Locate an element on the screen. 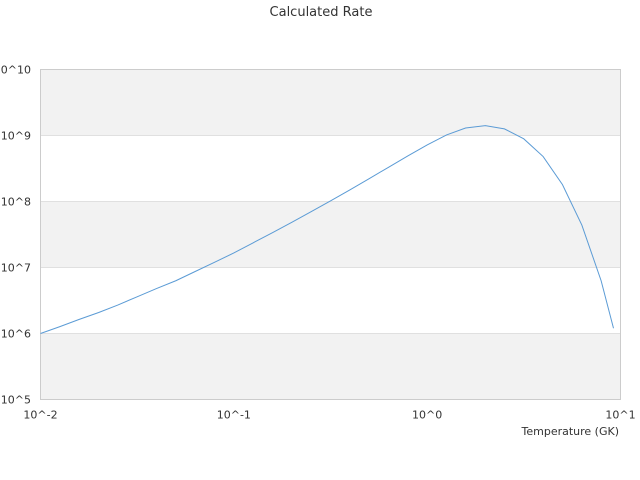 This screenshot has height=480, width=640. x-tick-label: 10^-1 is located at coordinates (234, 415).